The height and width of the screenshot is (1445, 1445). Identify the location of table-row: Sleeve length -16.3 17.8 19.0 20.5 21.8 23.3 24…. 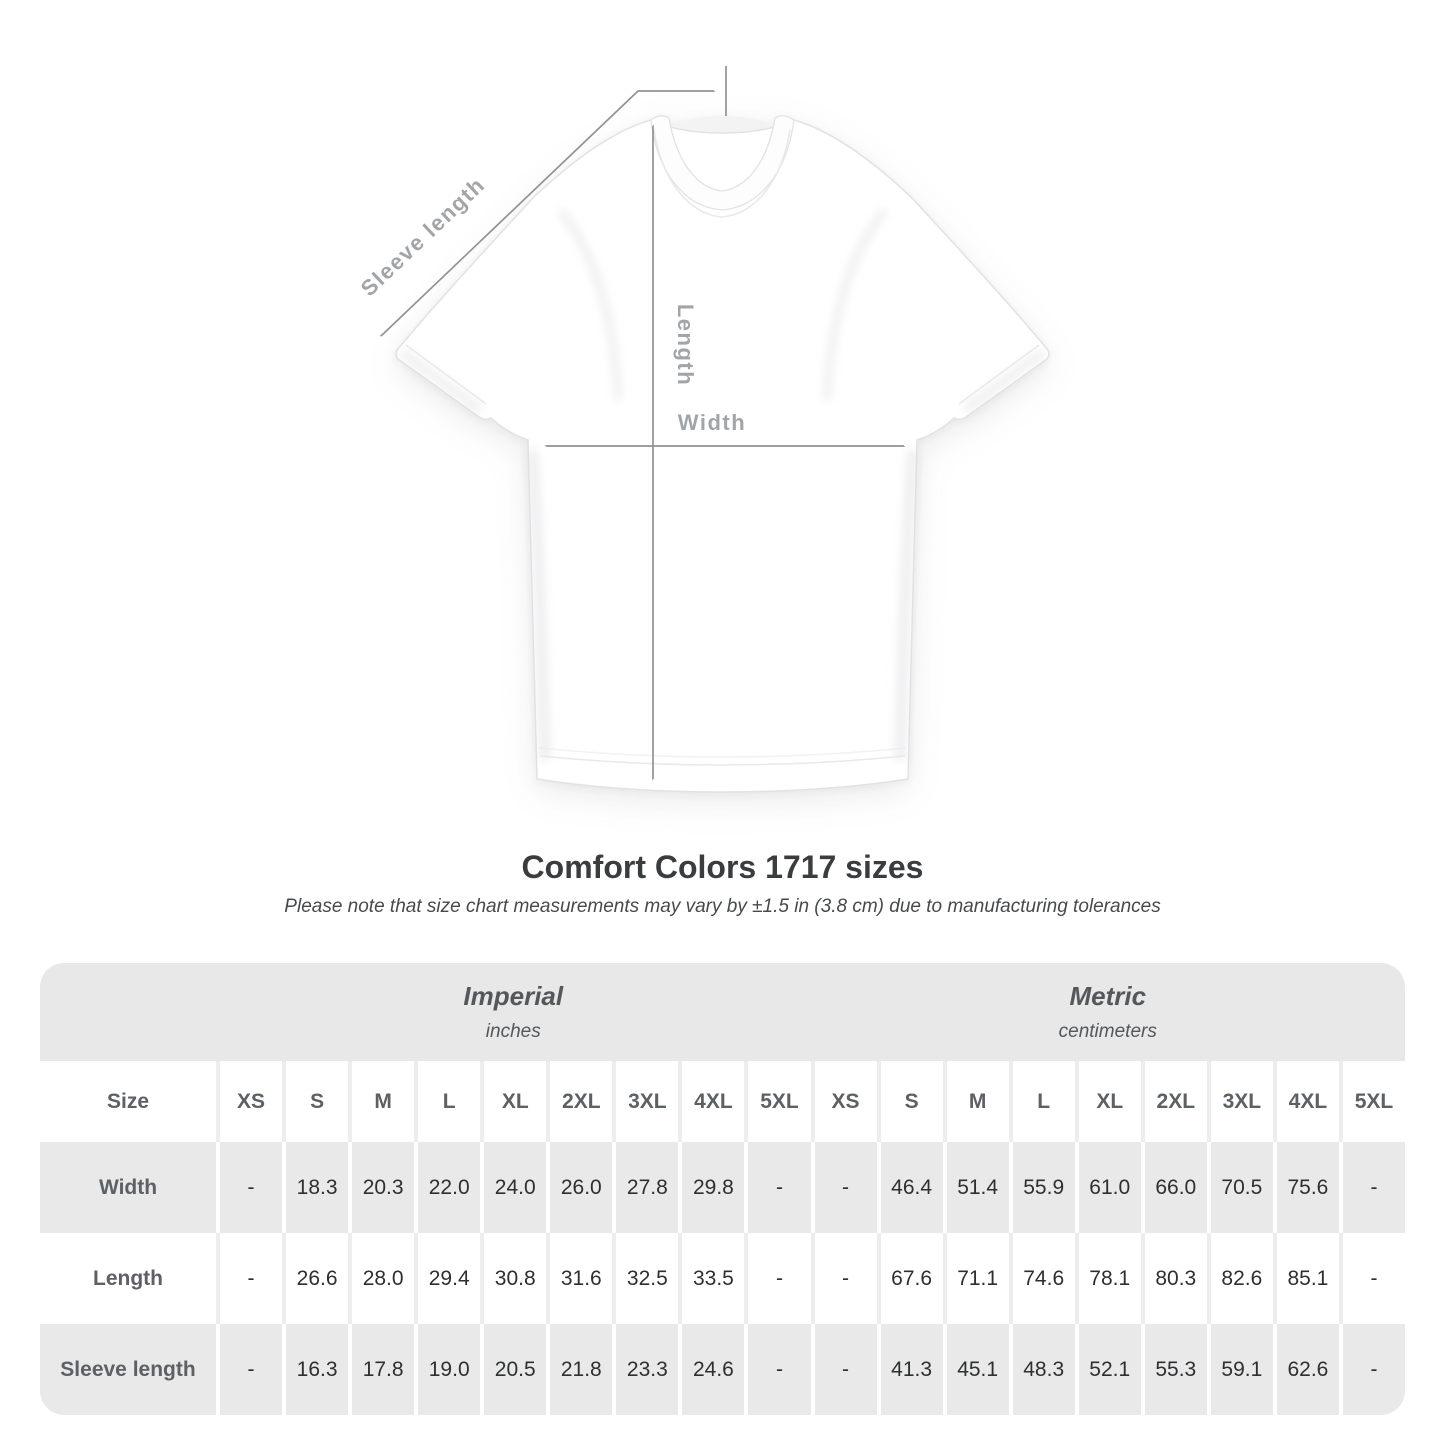
(722, 1369).